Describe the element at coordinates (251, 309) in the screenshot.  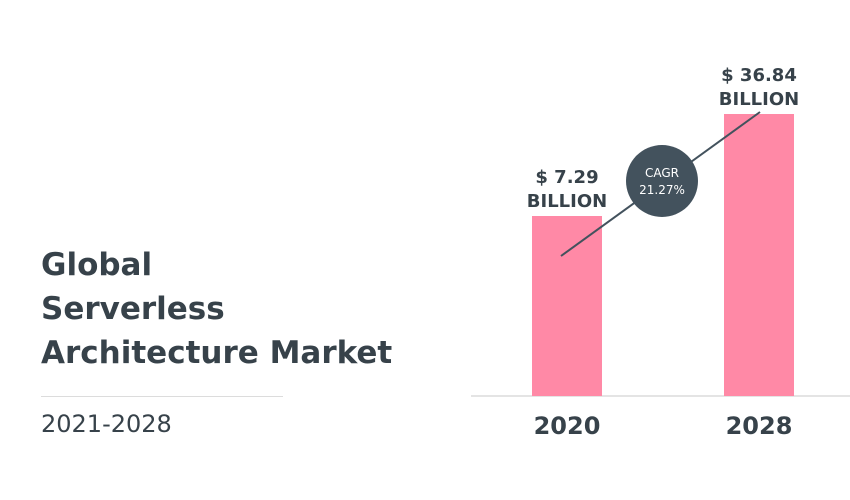
I see `chart-title: Global Serverless Architecture Market` at that location.